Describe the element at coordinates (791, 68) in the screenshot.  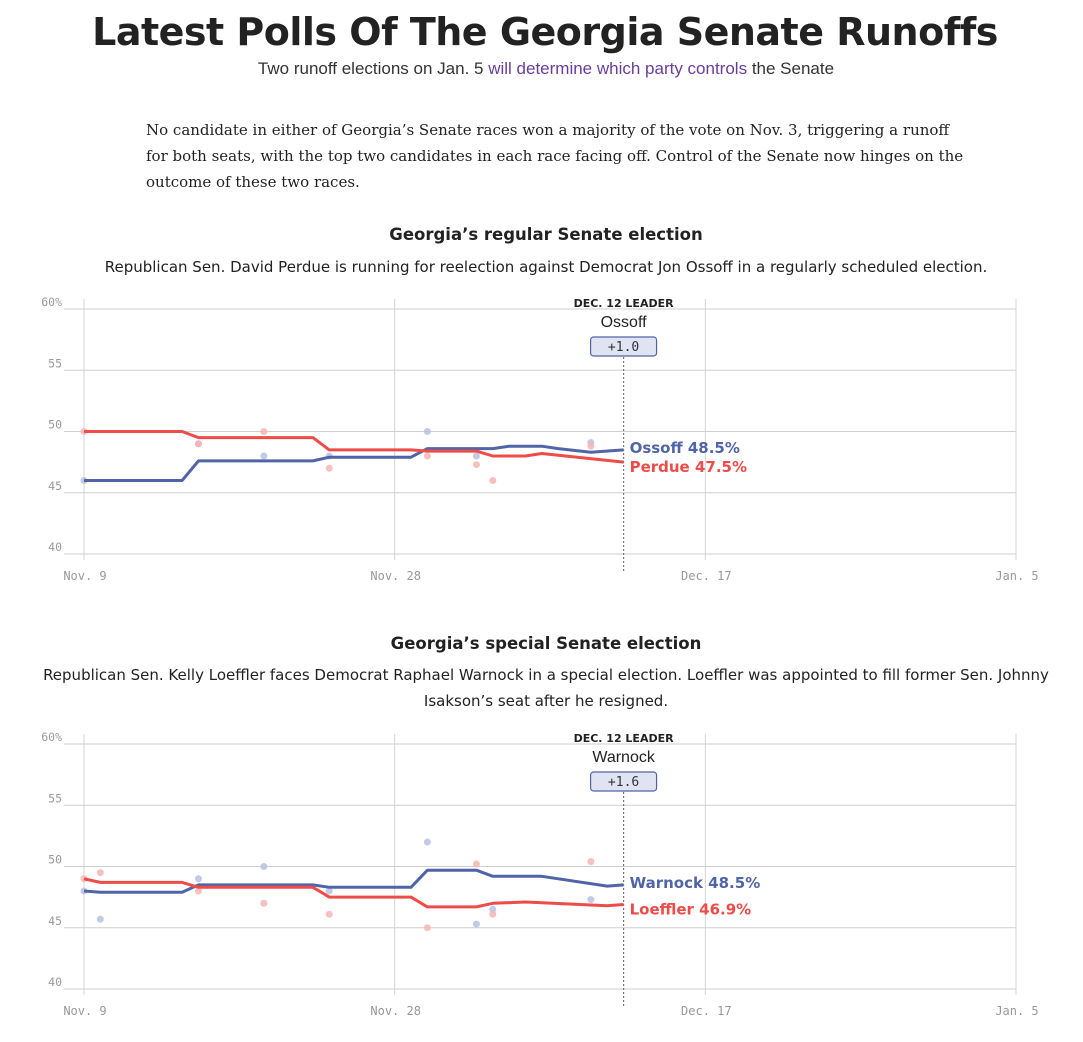
I see `subtitle-text-after: the Senate` at that location.